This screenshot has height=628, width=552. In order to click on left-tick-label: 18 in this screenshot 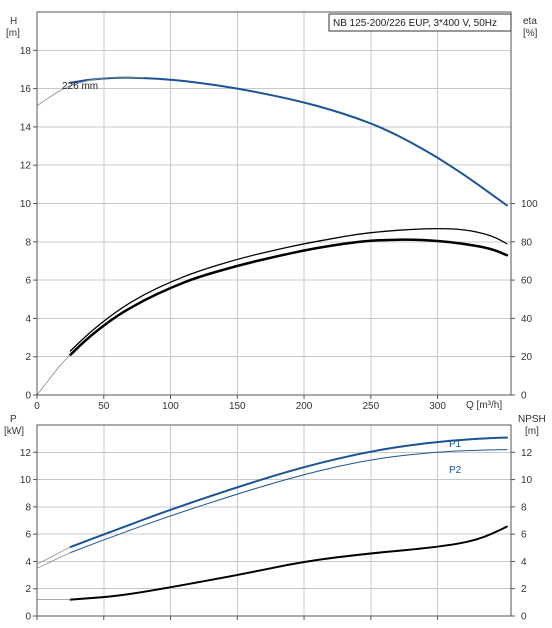, I will do `click(26, 51)`.